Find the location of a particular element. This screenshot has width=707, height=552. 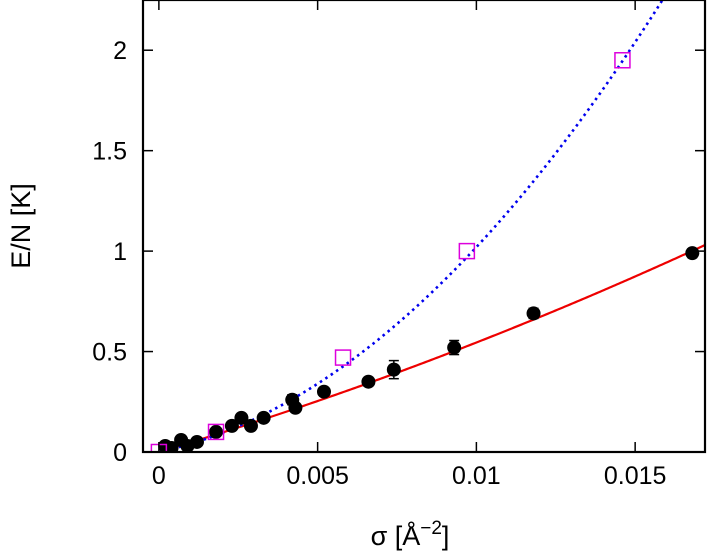

y-tick-label: 1.5 is located at coordinates (109, 152).